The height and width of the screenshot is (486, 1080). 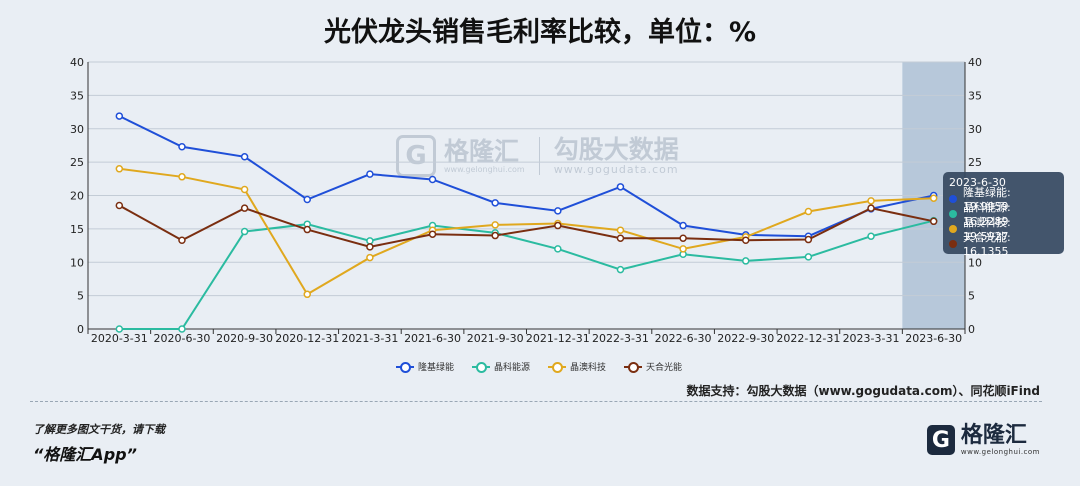 I want to click on y-tick-label-right: 40, so click(x=975, y=62).